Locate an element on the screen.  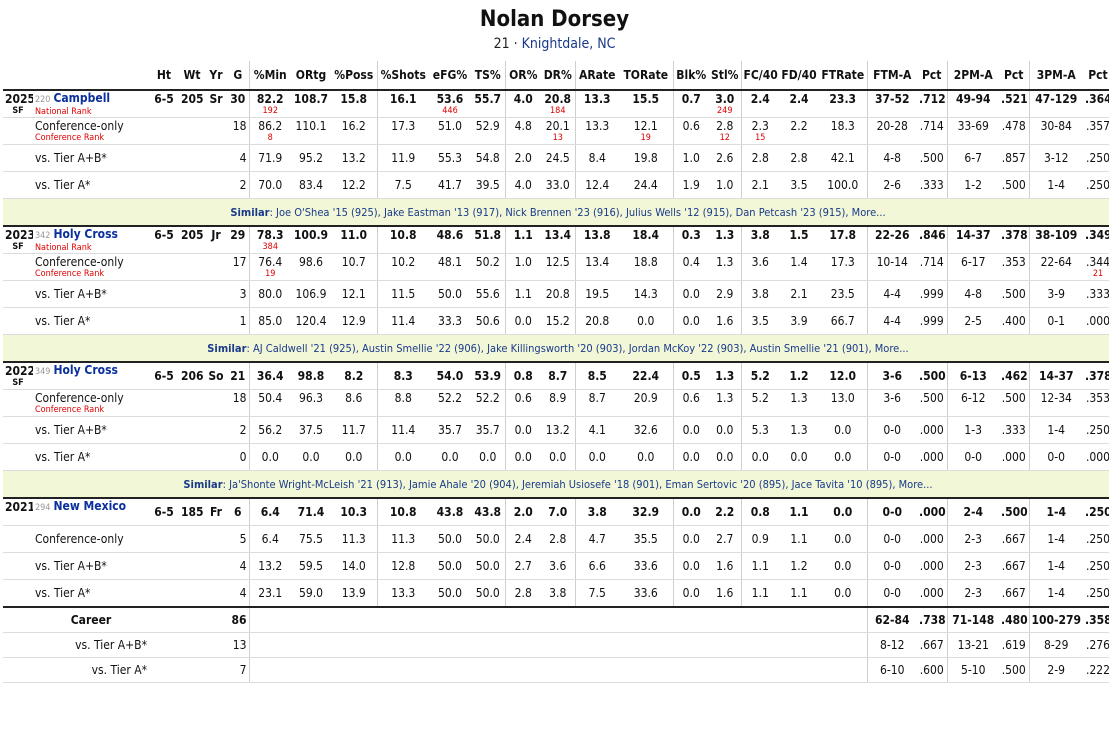
col-header: 2PM-A is located at coordinates (972, 75).